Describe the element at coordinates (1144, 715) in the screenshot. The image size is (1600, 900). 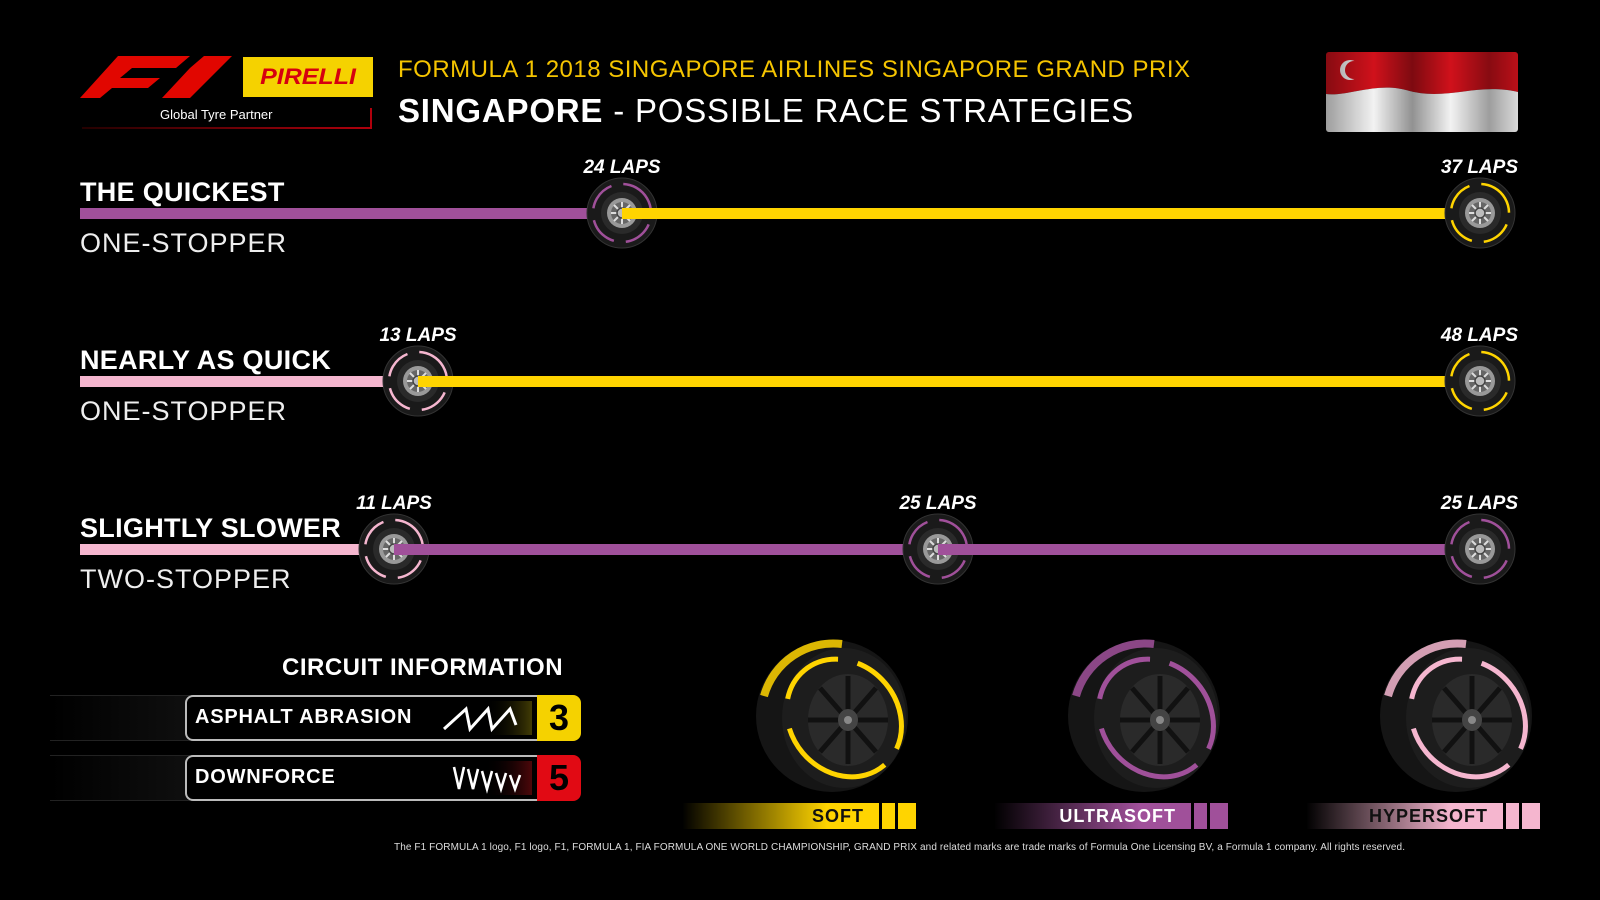
I see `ultrasoft-compound-tyre-icon` at that location.